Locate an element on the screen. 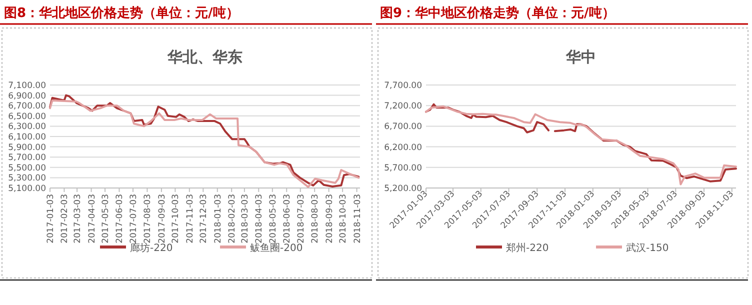 The height and width of the screenshot is (305, 752). y-tick-label: 5,500.00 is located at coordinates (27, 168).